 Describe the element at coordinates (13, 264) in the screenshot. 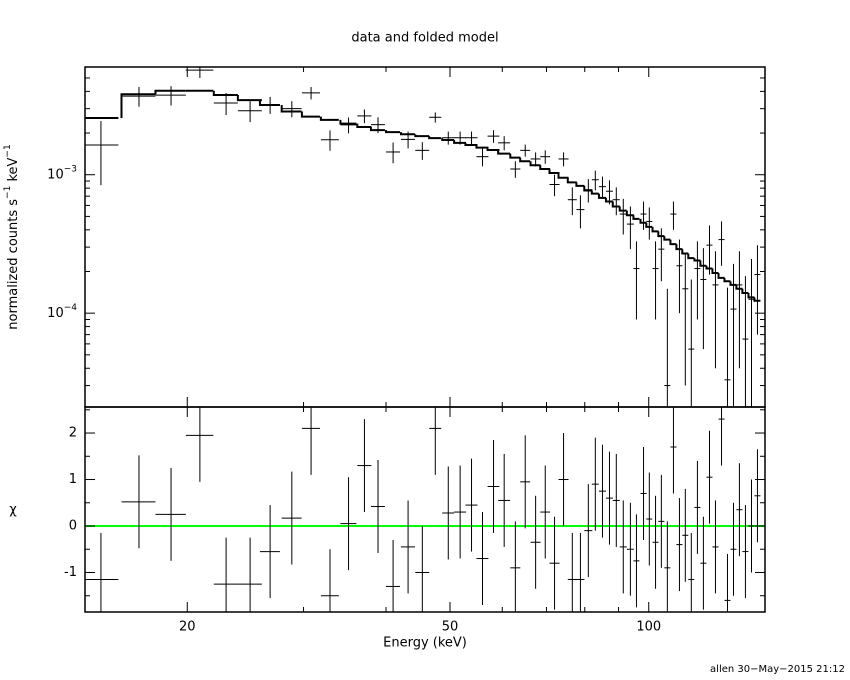

I see `y-label-part: normalized counts s` at that location.